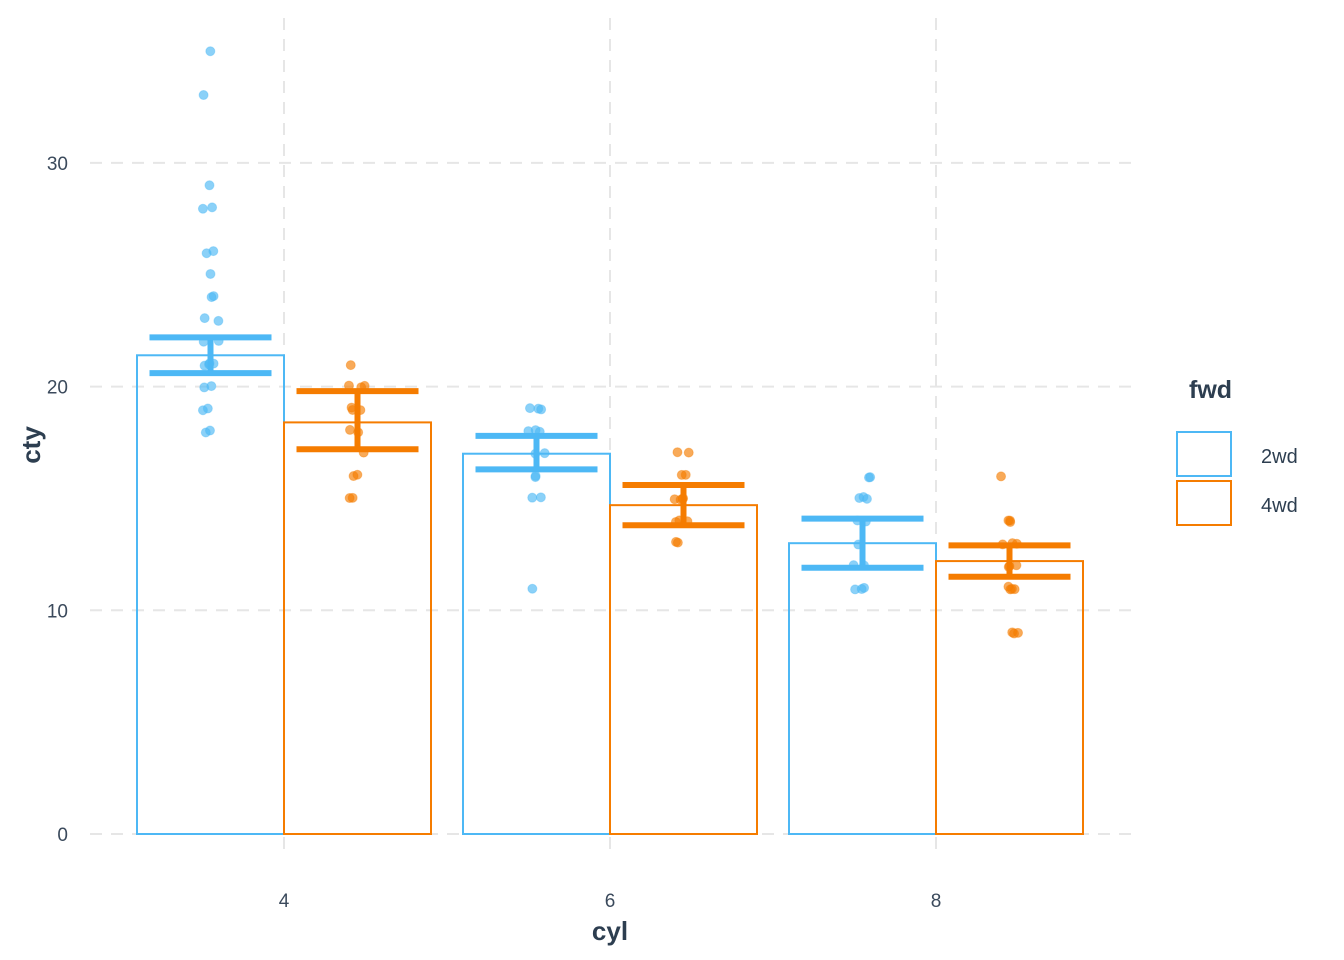 The image size is (1344, 960). I want to click on x-tick-label: 8, so click(936, 901).